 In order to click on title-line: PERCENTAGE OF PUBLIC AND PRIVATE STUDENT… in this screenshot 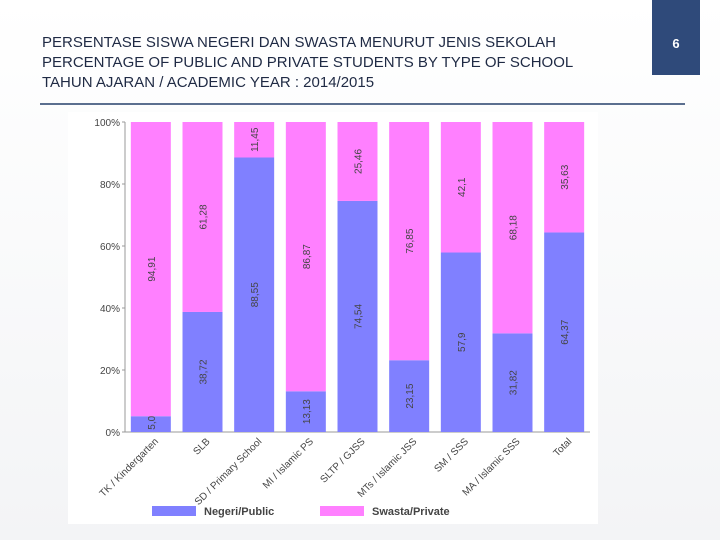, I will do `click(308, 62)`.